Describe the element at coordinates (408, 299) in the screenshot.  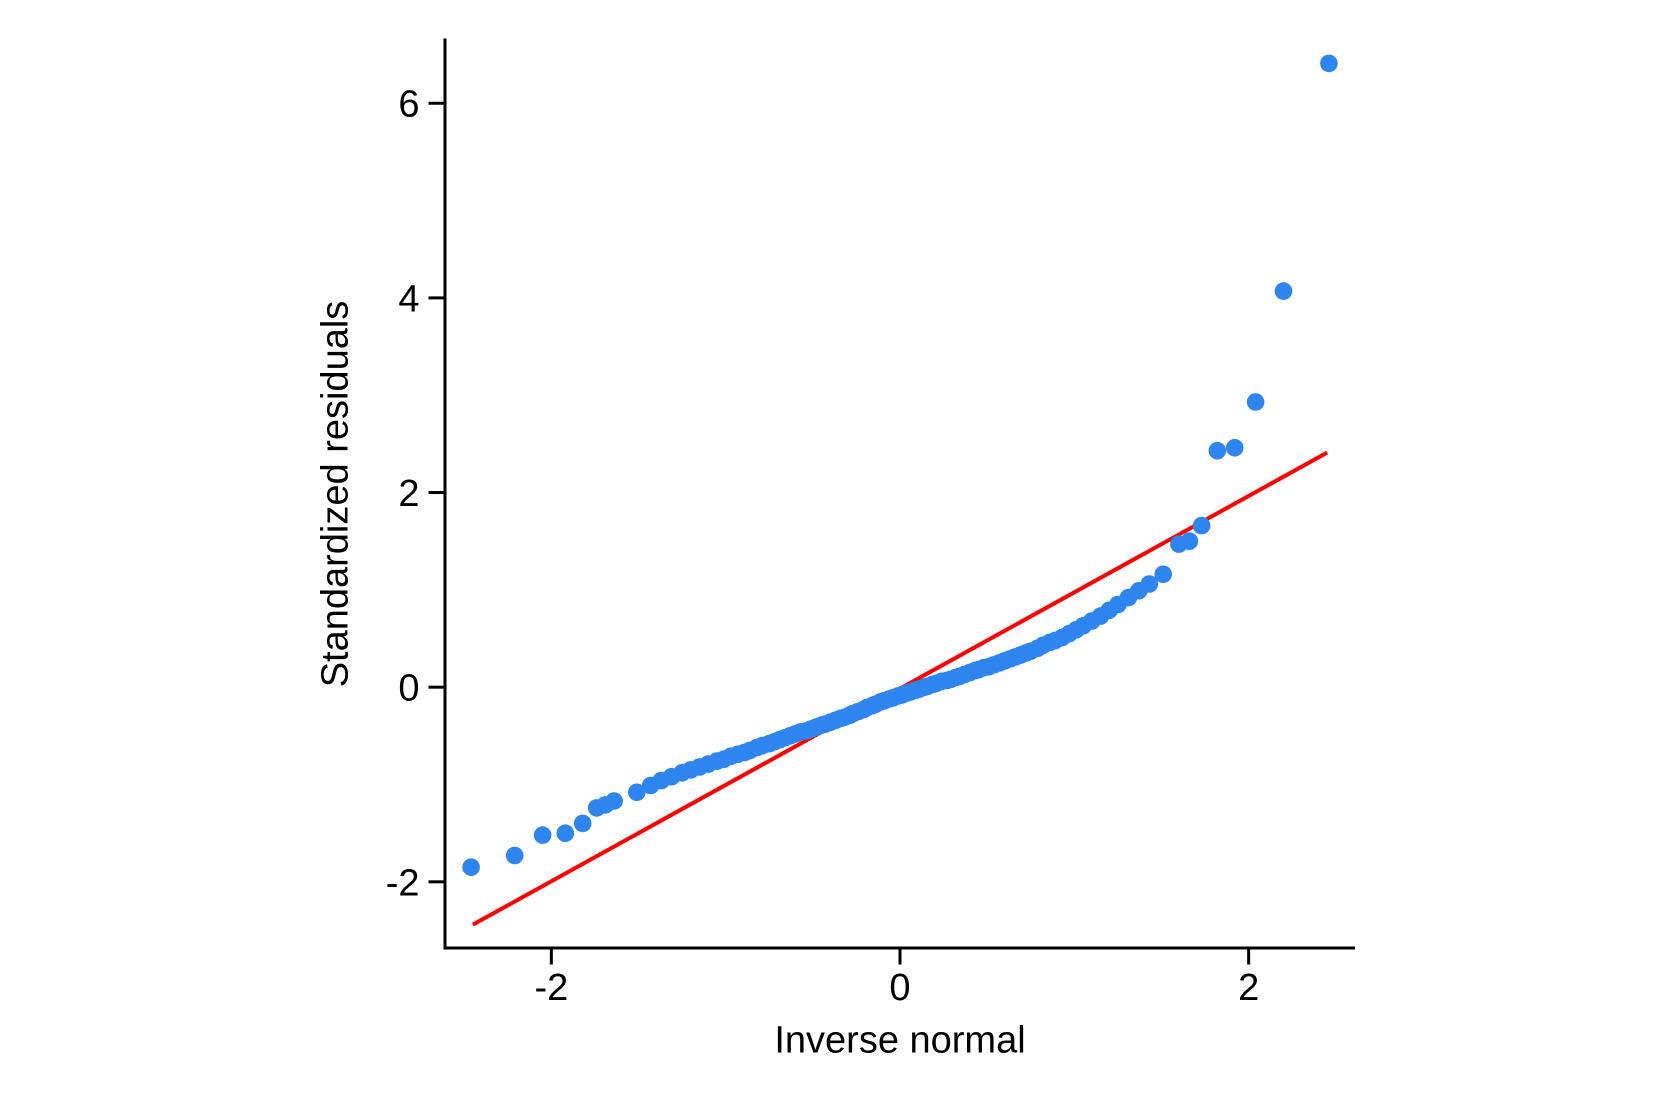
I see `y-tick-label: 4` at that location.